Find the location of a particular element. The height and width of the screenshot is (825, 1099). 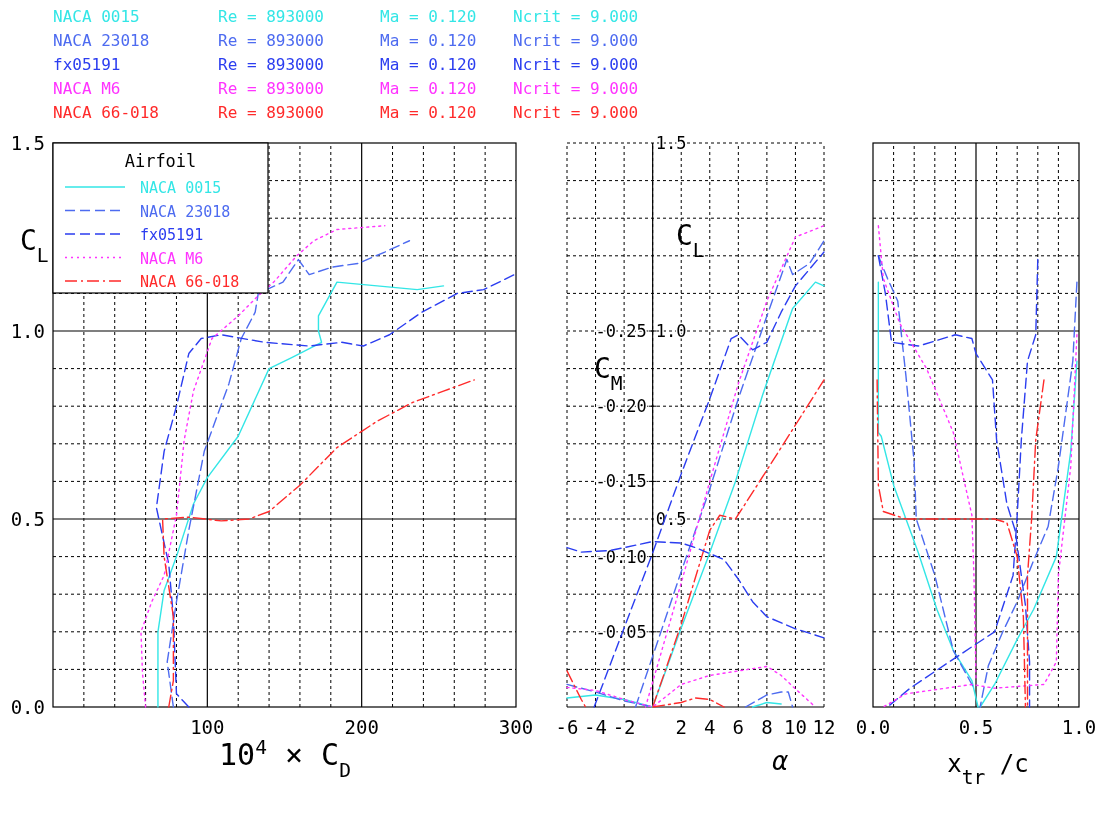

x-tick-label: -2 is located at coordinates (624, 727).